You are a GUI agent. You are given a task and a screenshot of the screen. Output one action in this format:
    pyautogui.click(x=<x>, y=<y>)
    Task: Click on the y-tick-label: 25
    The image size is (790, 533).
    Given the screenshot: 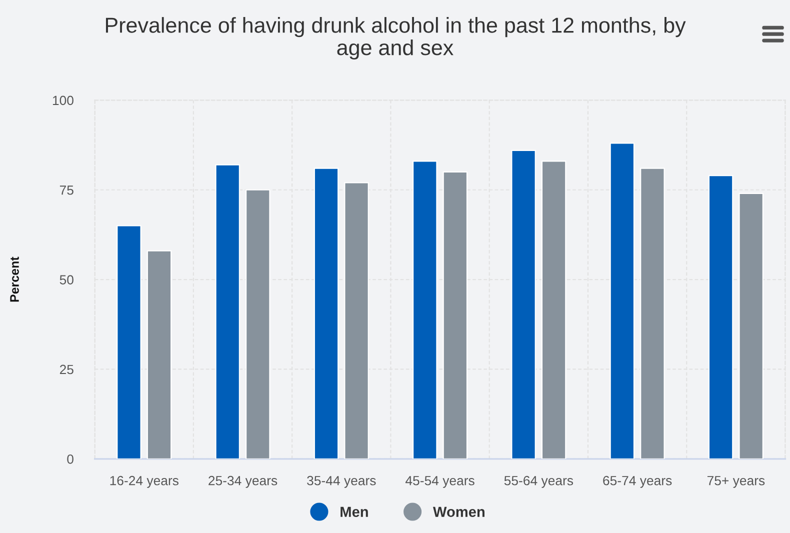 What is the action you would take?
    pyautogui.click(x=67, y=369)
    